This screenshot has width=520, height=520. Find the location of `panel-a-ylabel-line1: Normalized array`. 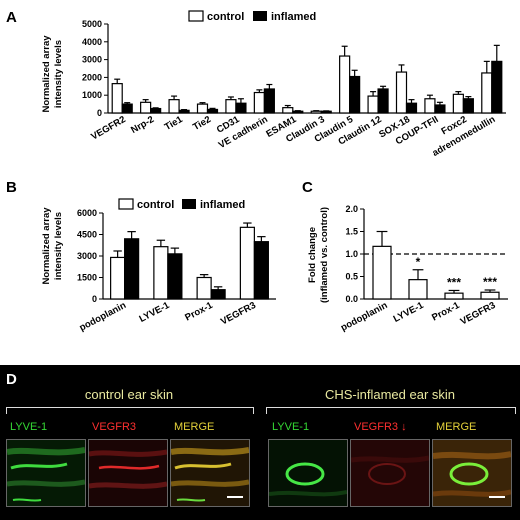

panel-a-ylabel-line1: Normalized array is located at coordinates (46, 74).